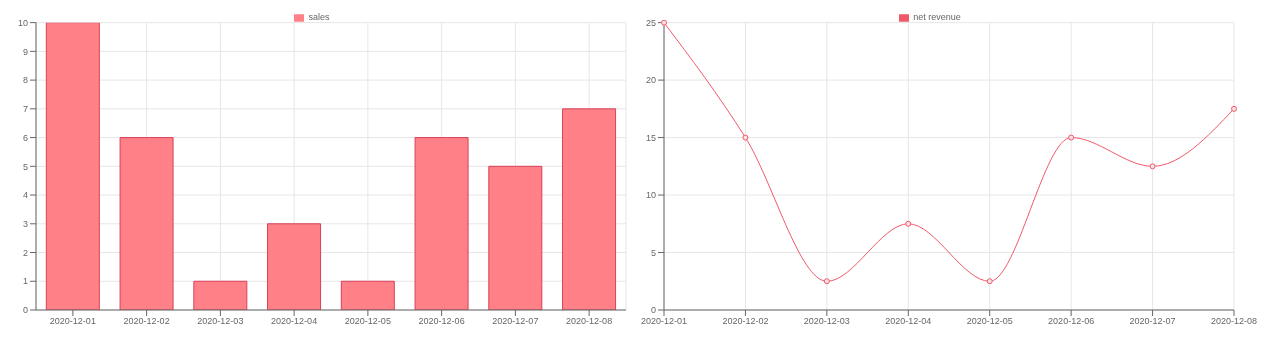 The width and height of the screenshot is (1280, 340). I want to click on legend-label: sales, so click(319, 17).